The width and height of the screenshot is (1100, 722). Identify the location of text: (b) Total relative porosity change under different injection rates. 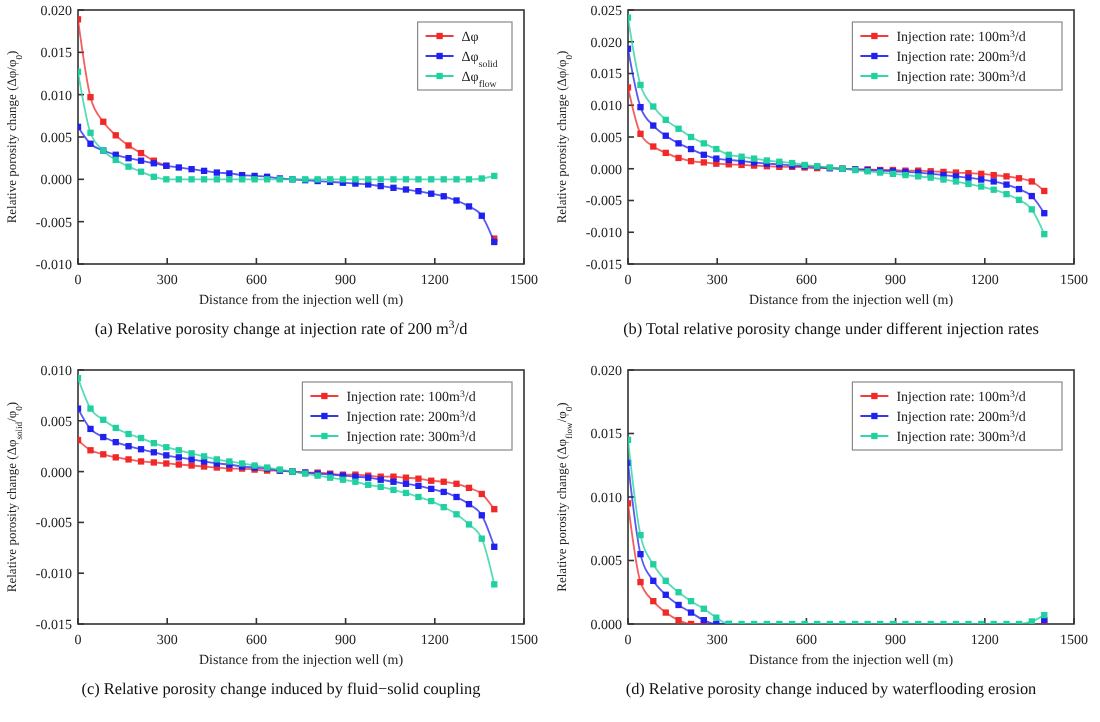
(831, 329).